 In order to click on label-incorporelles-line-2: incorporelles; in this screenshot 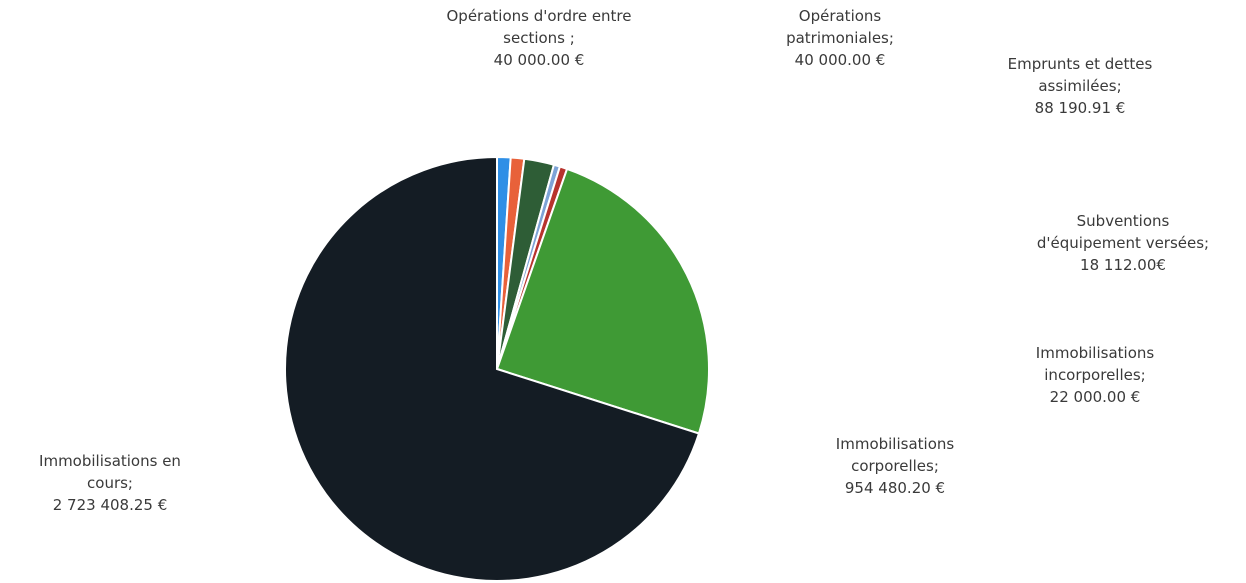, I will do `click(1095, 375)`.